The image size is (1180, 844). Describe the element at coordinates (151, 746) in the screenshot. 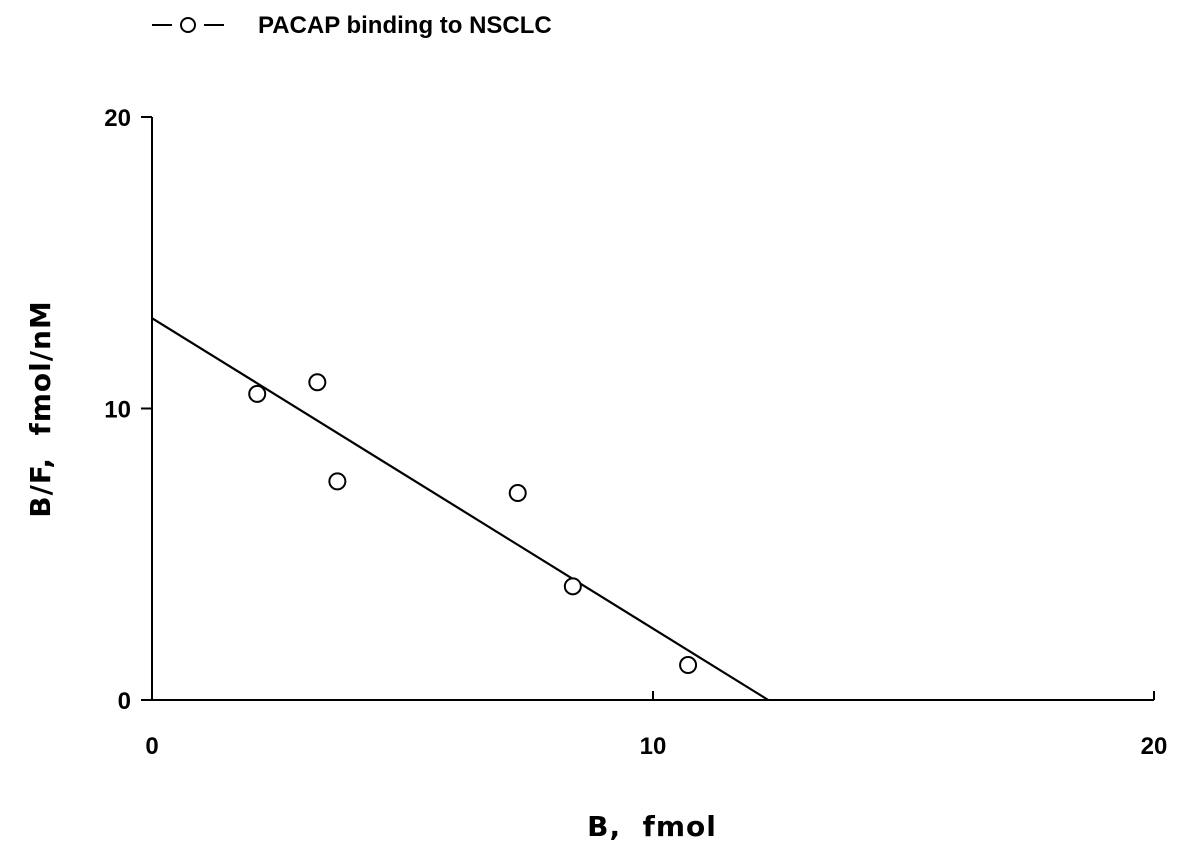

I see `x-tick-label: 0` at that location.